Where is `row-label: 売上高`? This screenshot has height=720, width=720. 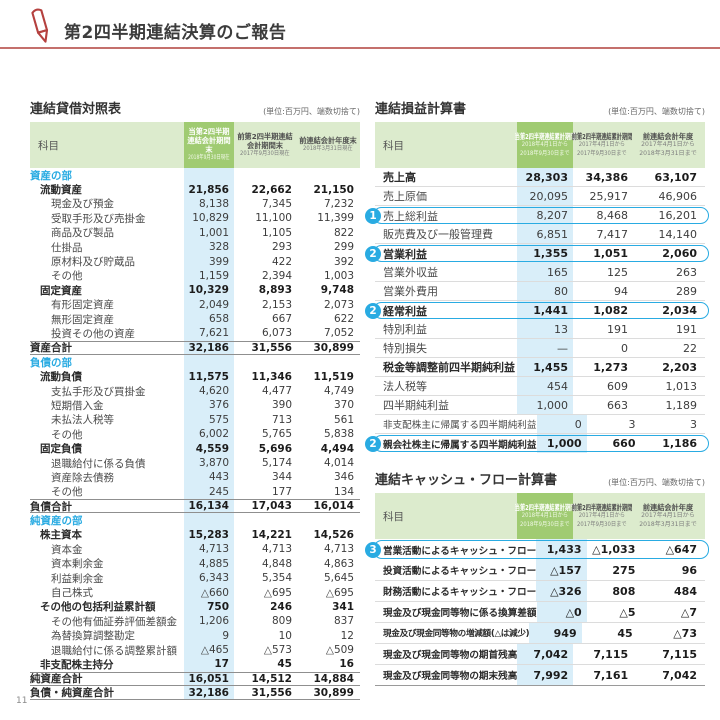 row-label: 売上高 is located at coordinates (399, 177).